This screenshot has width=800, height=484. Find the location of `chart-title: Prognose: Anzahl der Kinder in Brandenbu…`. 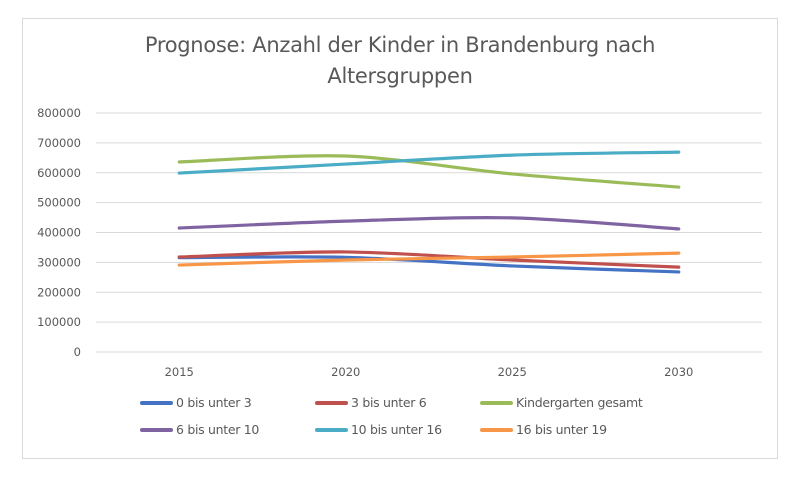

chart-title: Prognose: Anzahl der Kinder in Brandenbu… is located at coordinates (400, 61).